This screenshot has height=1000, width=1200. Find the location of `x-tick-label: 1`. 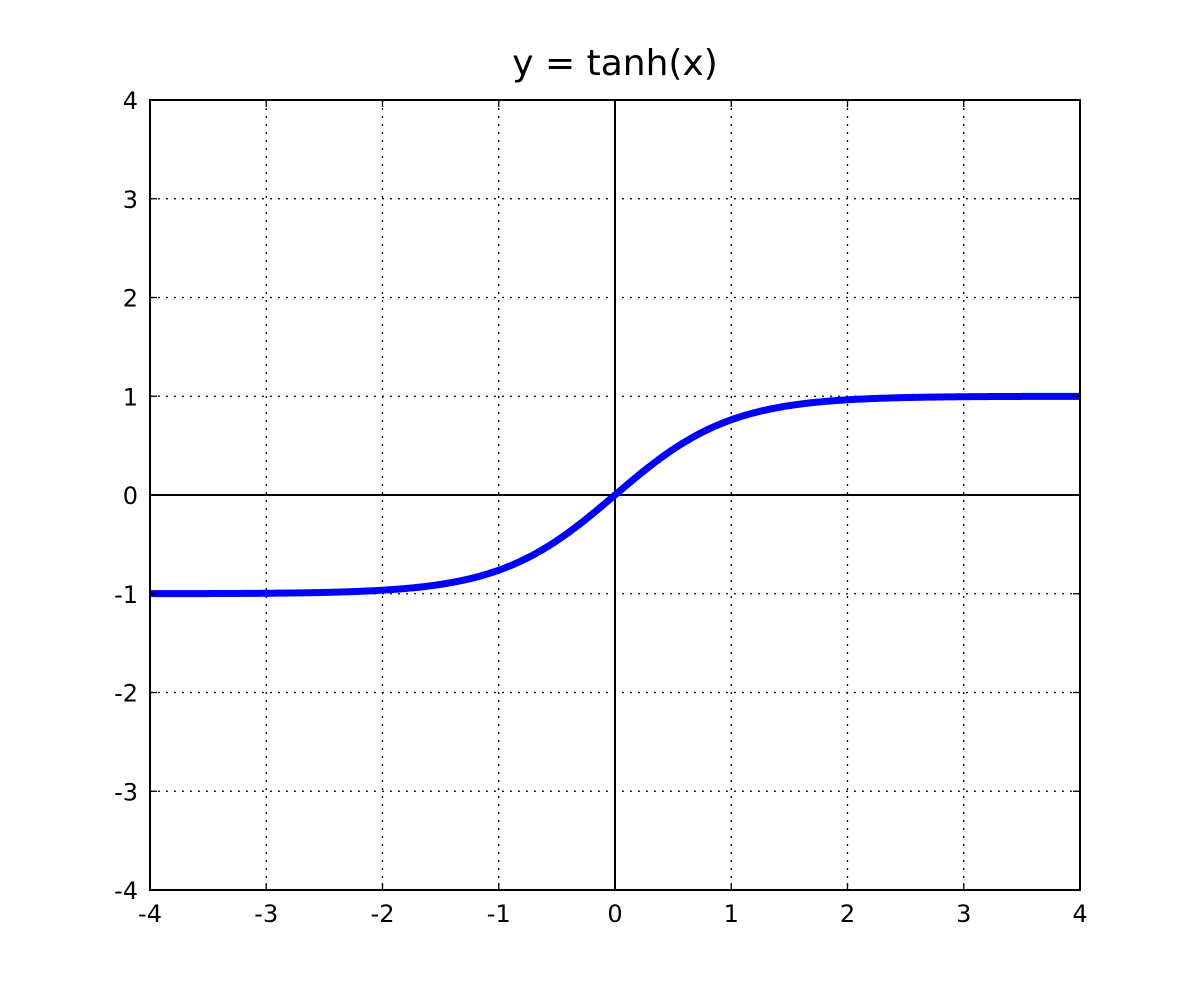

x-tick-label: 1 is located at coordinates (731, 914).